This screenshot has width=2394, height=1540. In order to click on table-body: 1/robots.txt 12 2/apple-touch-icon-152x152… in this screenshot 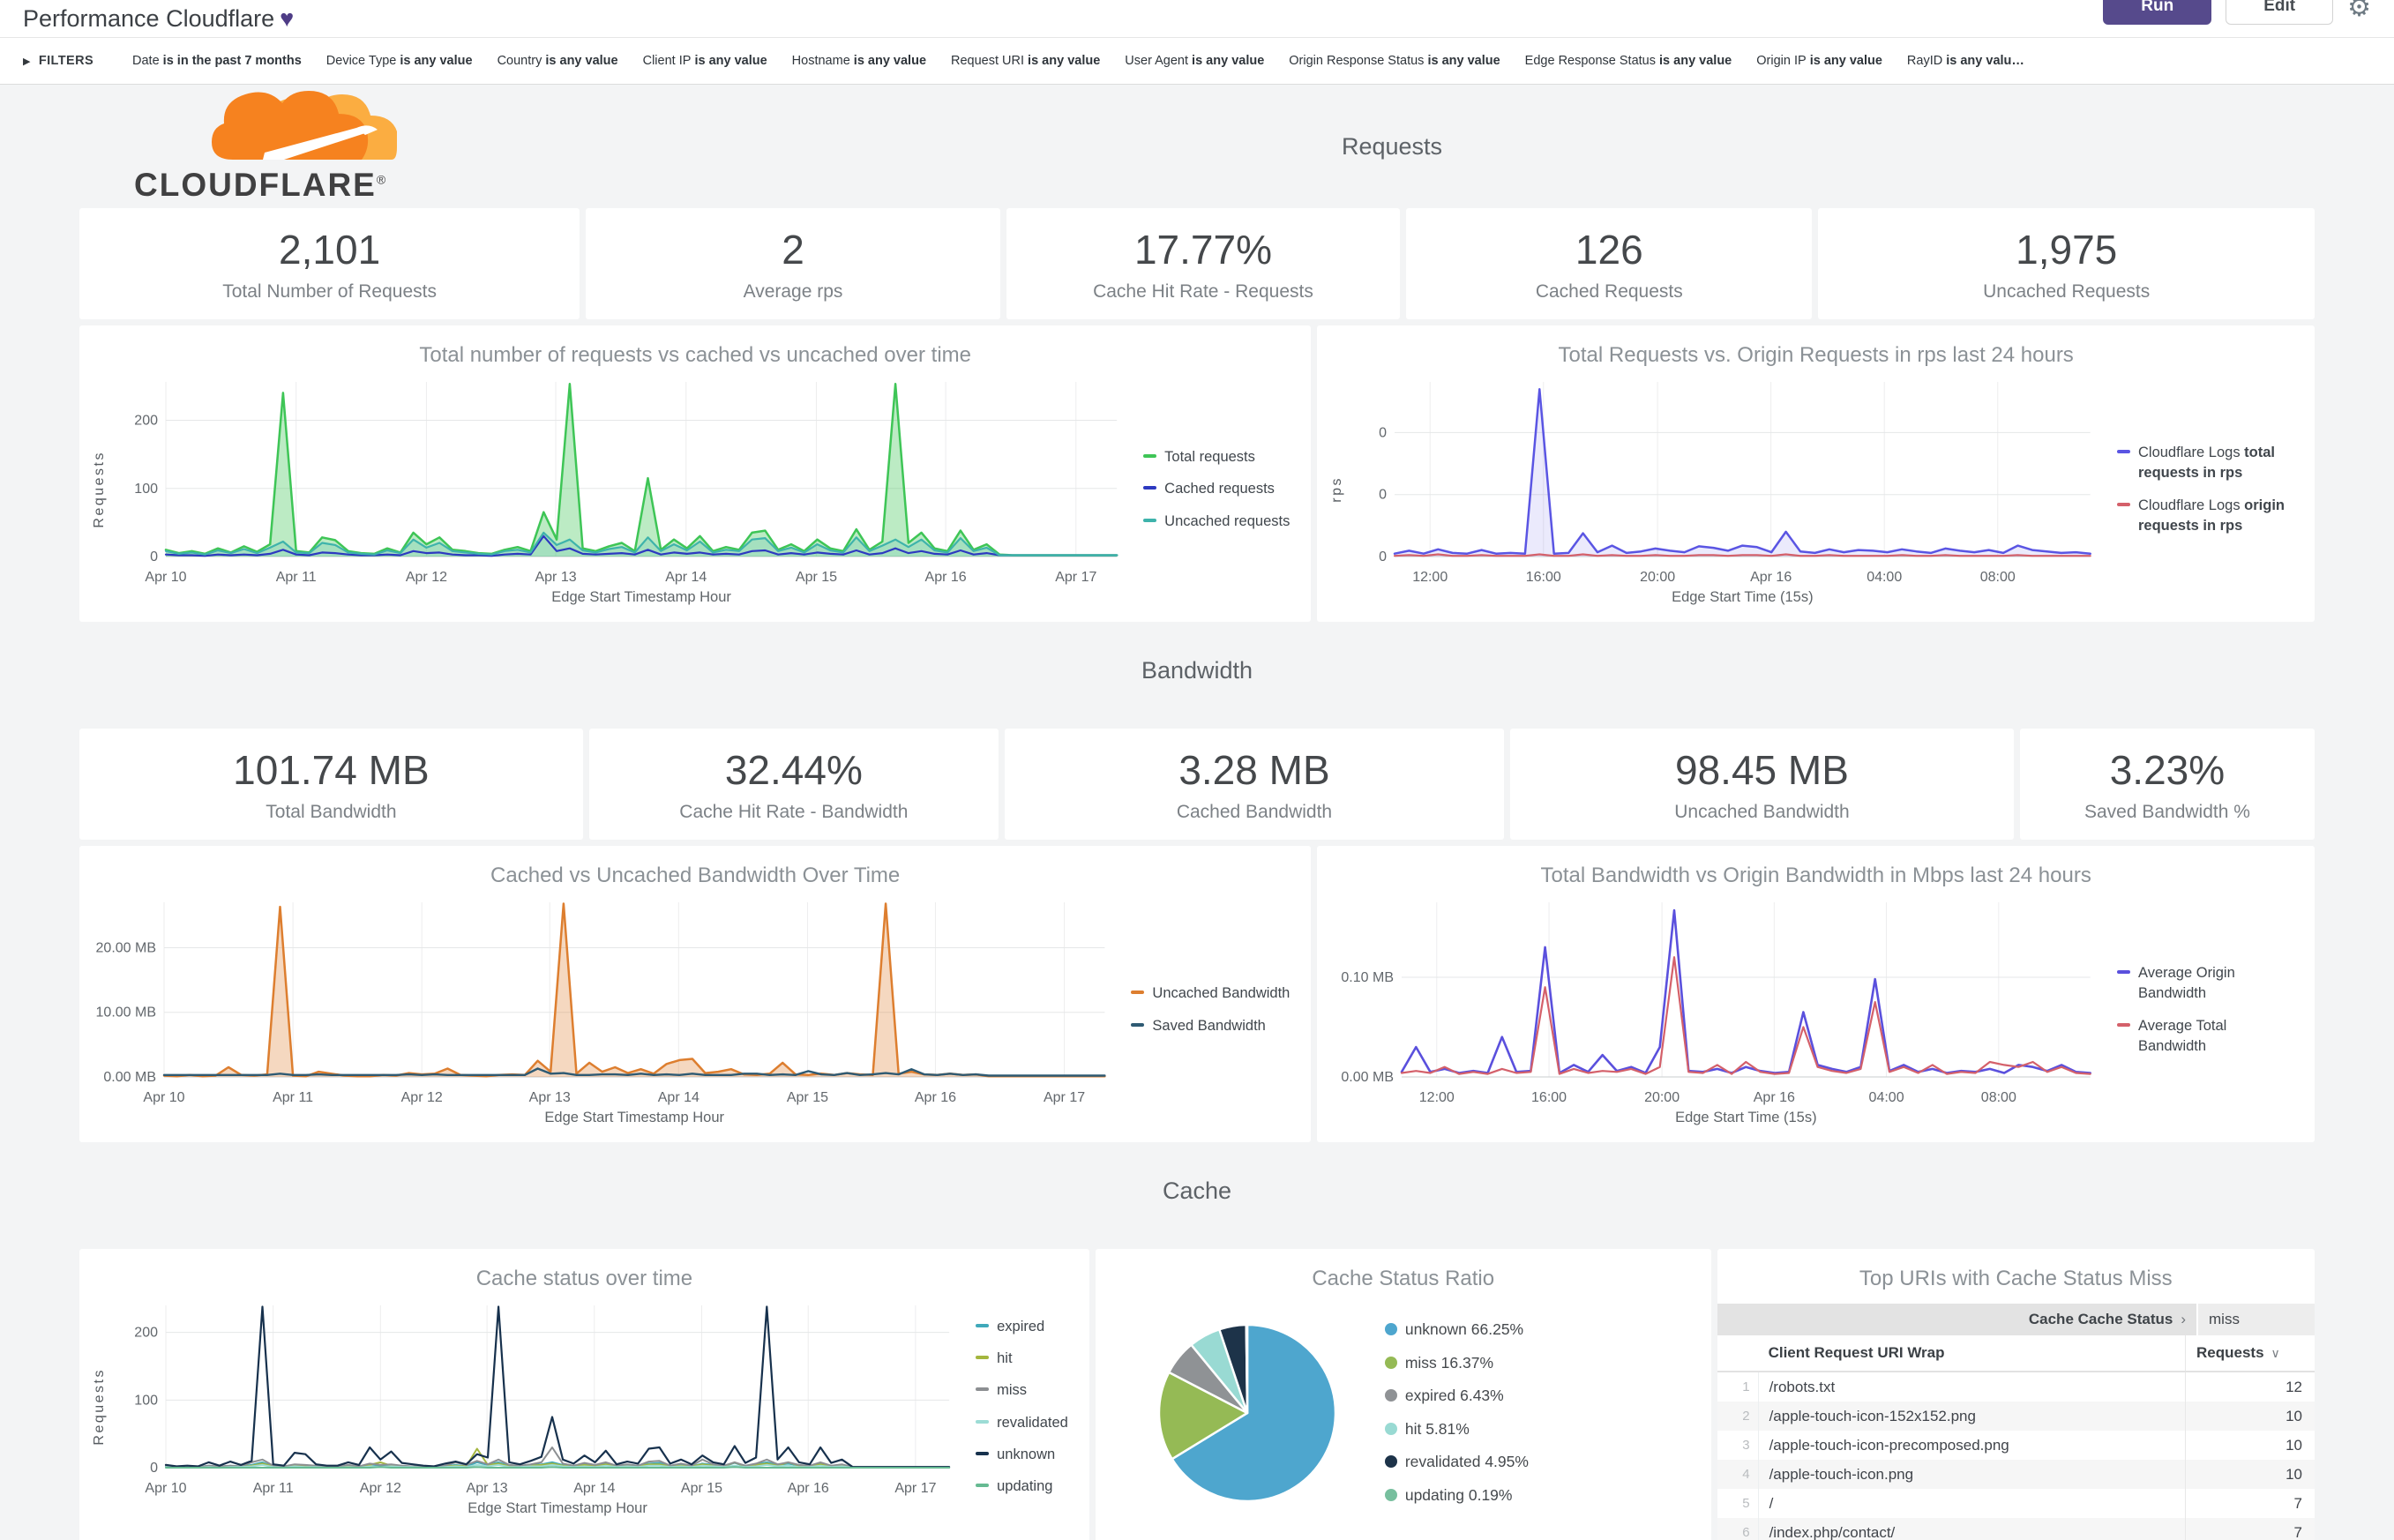, I will do `click(2016, 1456)`.